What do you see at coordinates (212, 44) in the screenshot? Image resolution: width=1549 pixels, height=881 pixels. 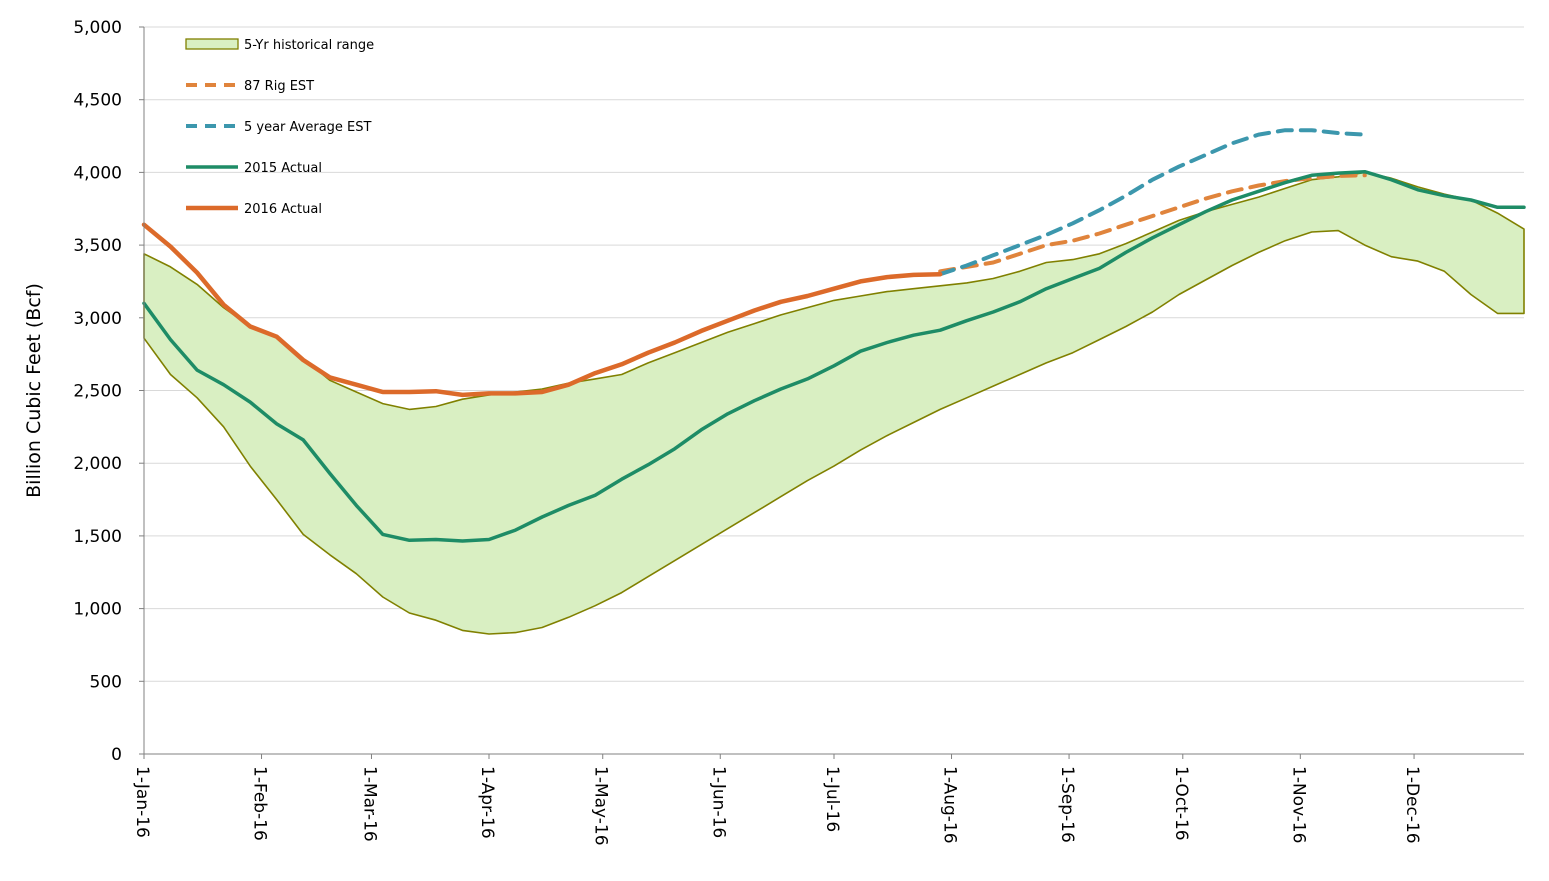 I see `legend-swatch-range` at bounding box center [212, 44].